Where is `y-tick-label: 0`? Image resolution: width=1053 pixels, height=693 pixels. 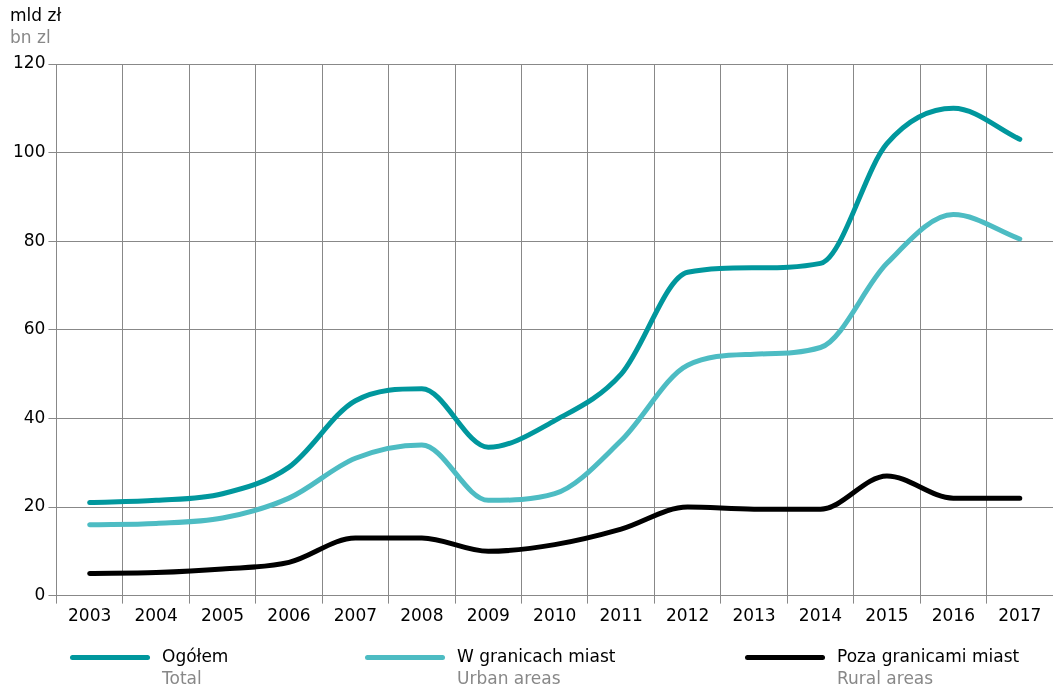 y-tick-label: 0 is located at coordinates (40, 594).